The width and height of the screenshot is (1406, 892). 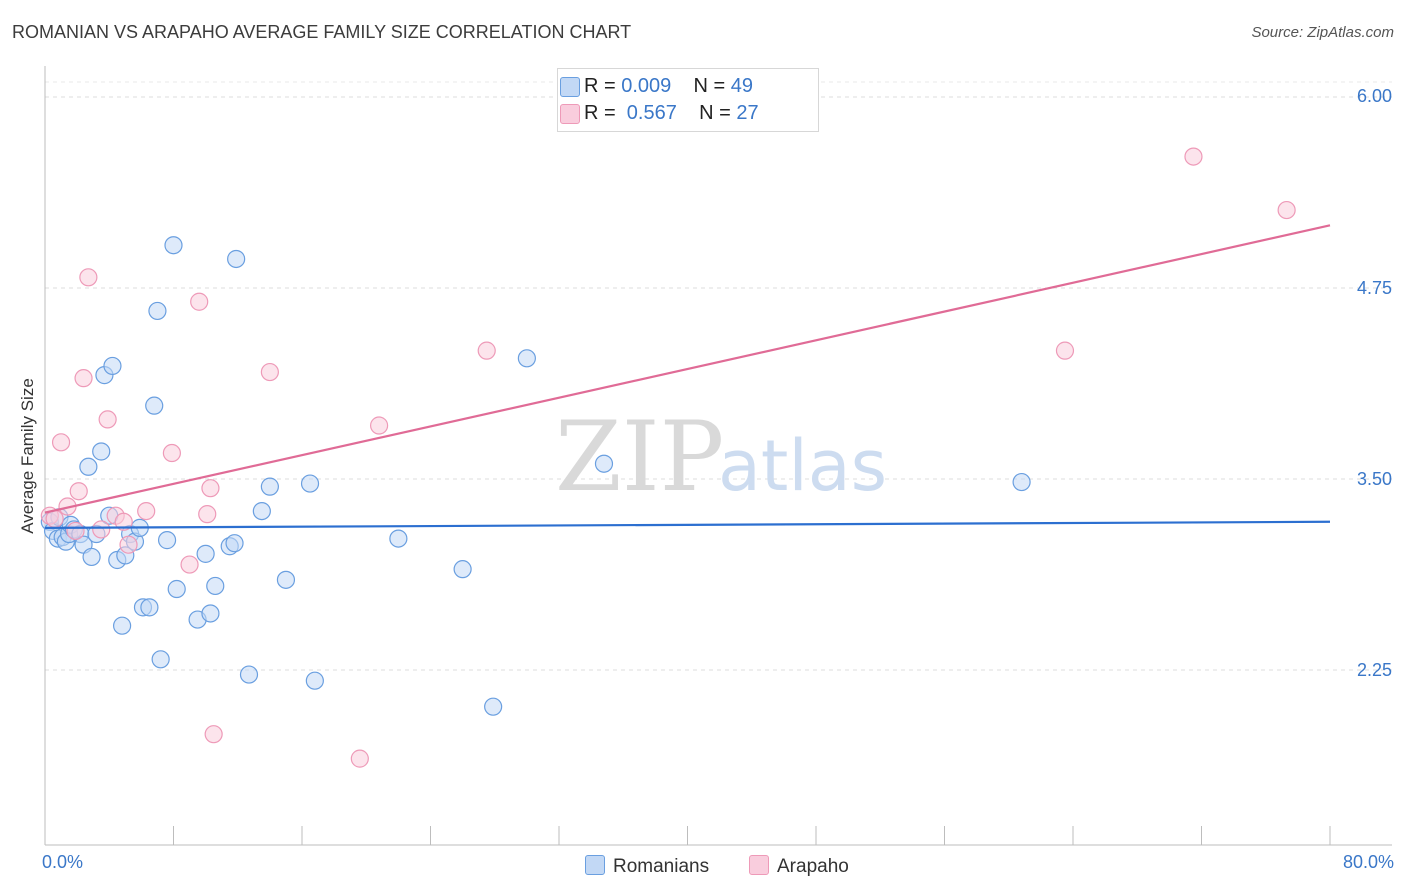 I want to click on legend-item-romanians: Romanians, so click(x=647, y=865).